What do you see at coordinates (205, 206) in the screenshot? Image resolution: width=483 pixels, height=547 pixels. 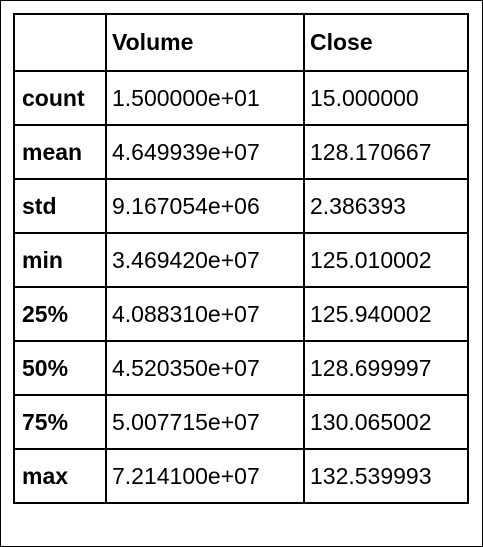 I see `volume-cell: 9.167054e+06` at bounding box center [205, 206].